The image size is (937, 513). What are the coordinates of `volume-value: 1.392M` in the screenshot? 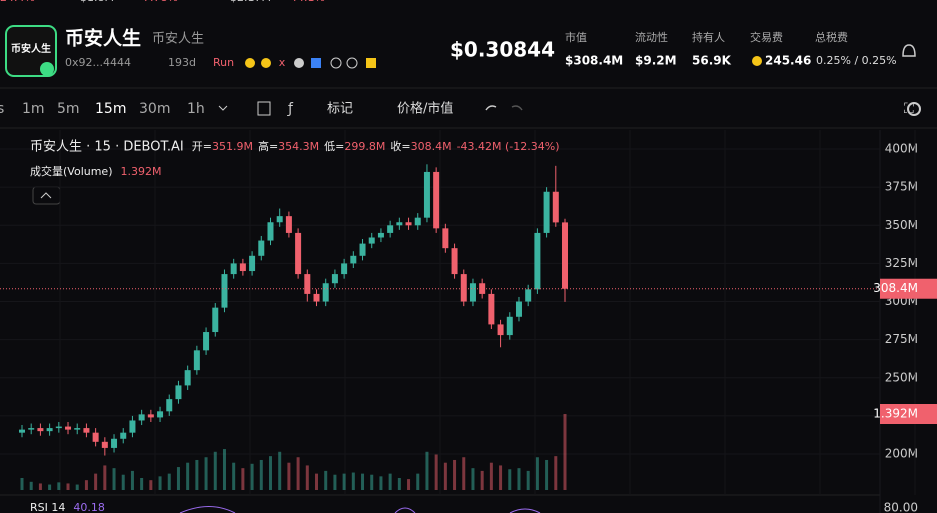 It's located at (141, 171).